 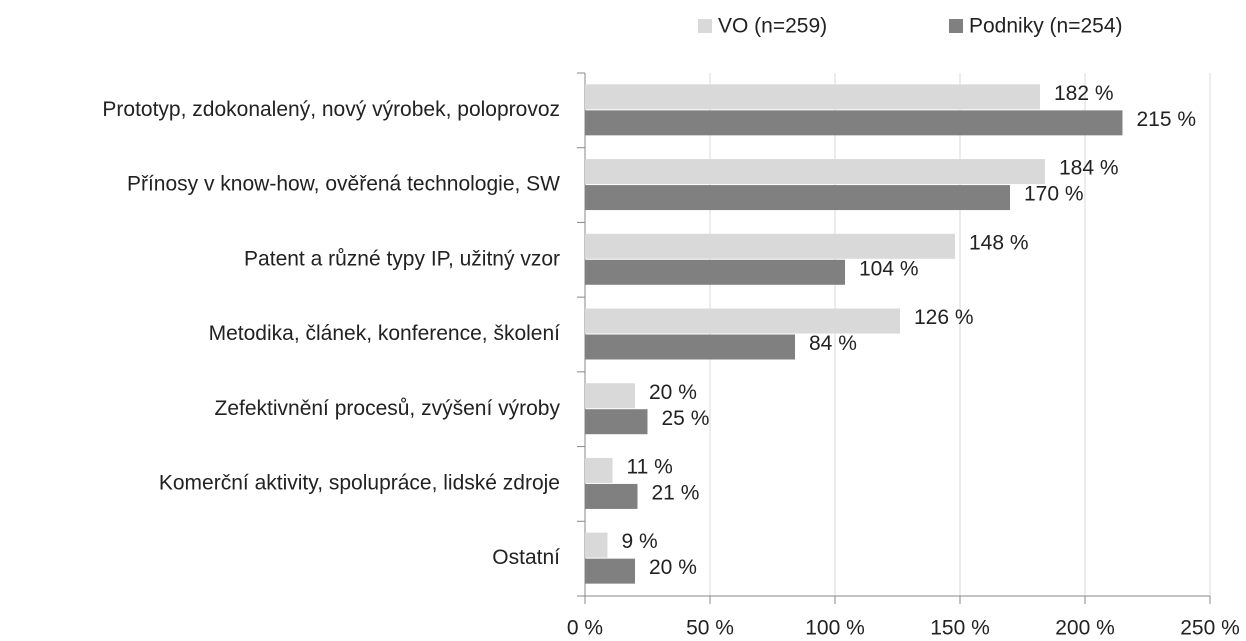 I want to click on value-label: 170 %, so click(x=1054, y=194).